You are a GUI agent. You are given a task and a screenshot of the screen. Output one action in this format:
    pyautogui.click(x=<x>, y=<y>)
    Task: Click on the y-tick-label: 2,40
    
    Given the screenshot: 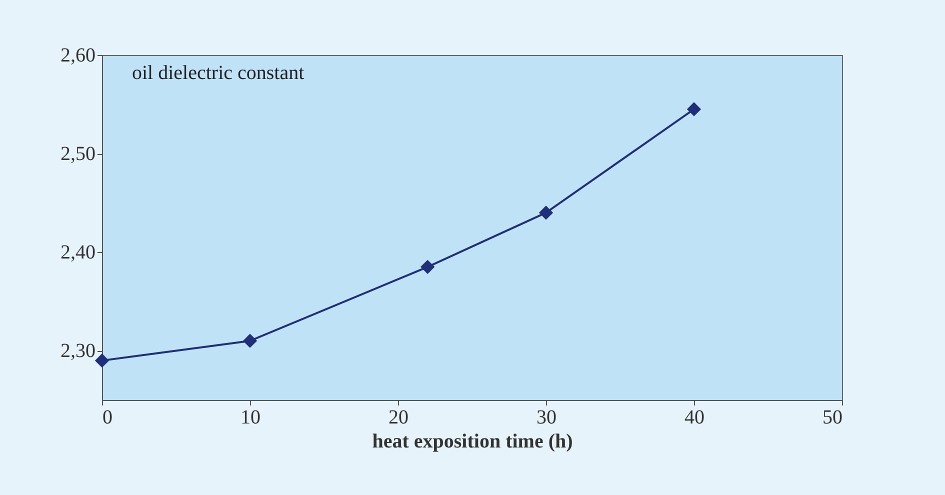 What is the action you would take?
    pyautogui.click(x=78, y=253)
    